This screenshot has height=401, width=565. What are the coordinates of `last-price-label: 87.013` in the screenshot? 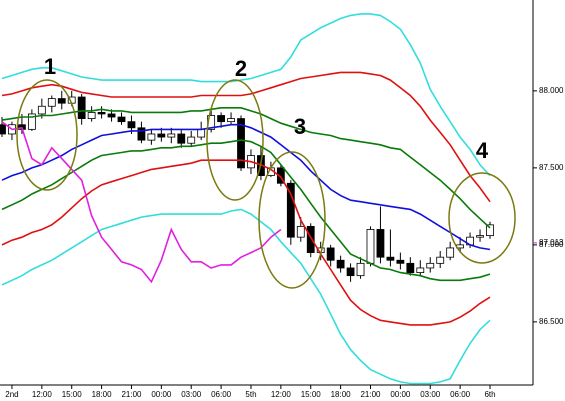 It's located at (551, 242).